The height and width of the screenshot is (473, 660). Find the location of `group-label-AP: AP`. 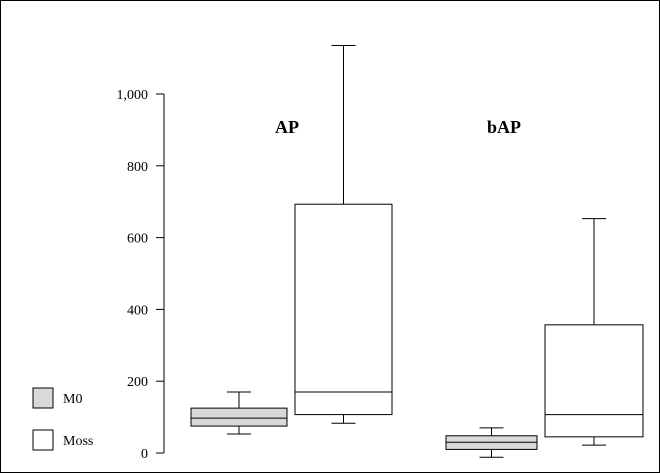

group-label-AP: AP is located at coordinates (287, 127).